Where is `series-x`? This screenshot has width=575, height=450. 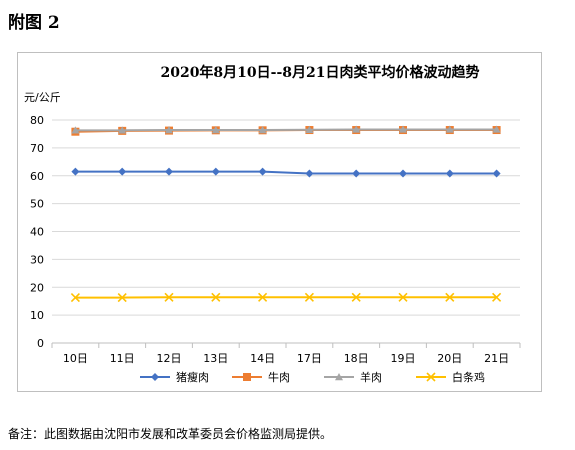
series-x is located at coordinates (286, 297).